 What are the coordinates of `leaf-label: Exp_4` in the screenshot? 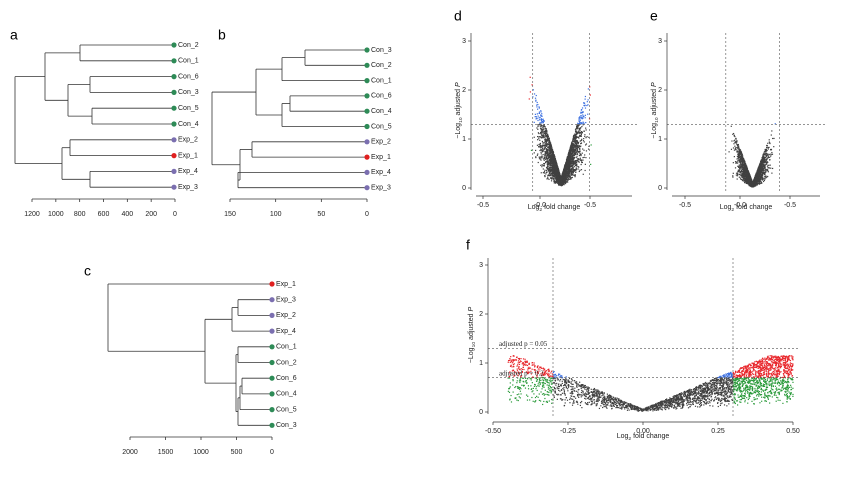 It's located at (381, 172).